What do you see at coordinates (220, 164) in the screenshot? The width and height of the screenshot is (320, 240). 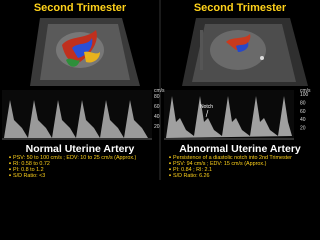 I see `note: PSV: 94 cm/s ; EDV: 15 cm/s (Approx.)` at bounding box center [220, 164].